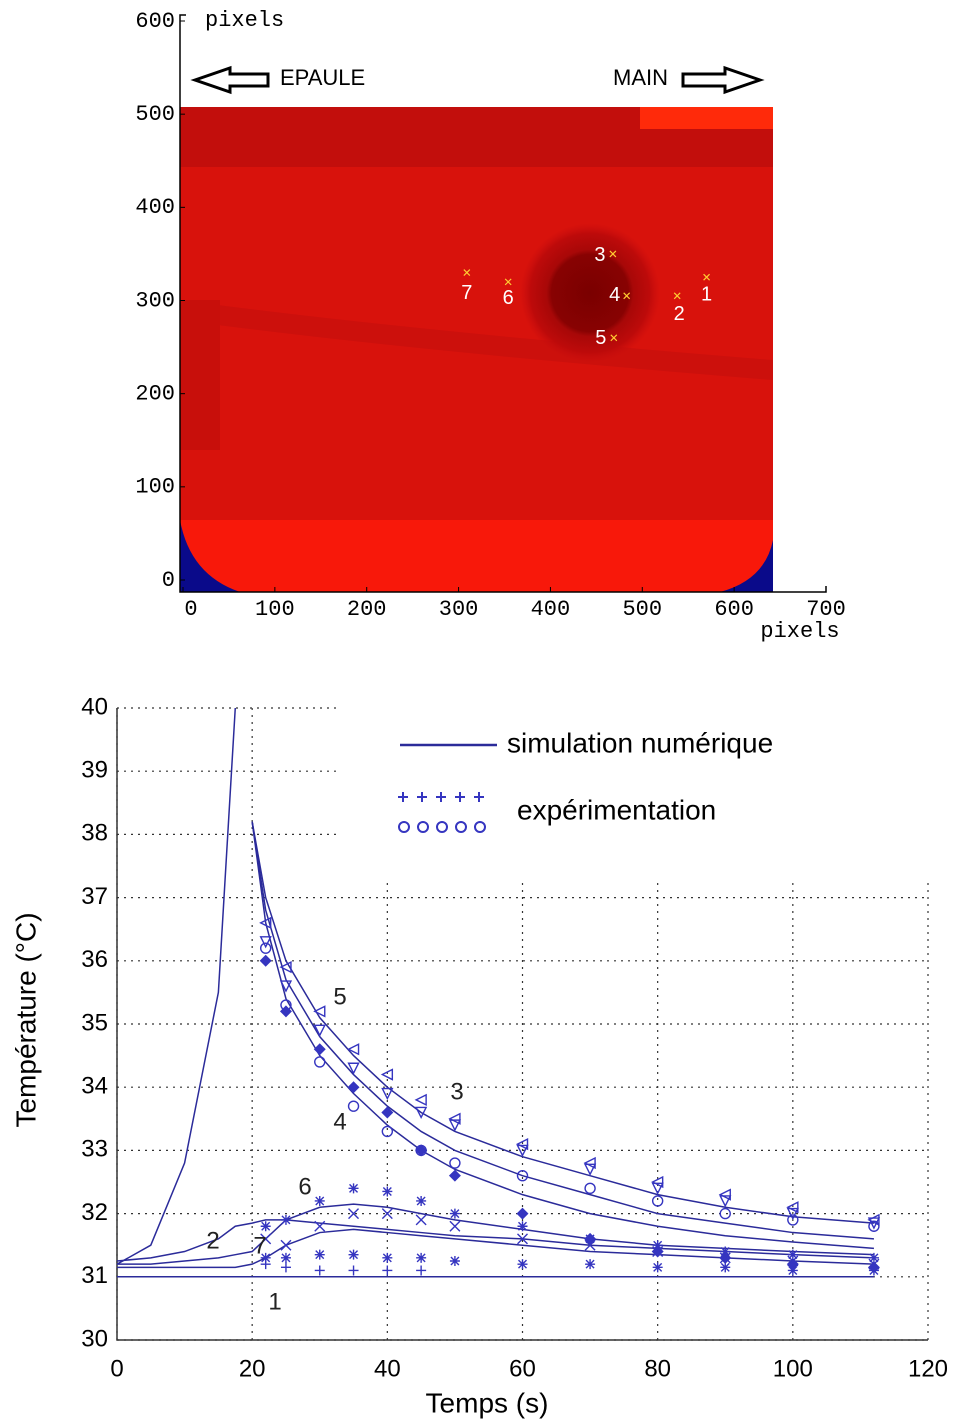 This screenshot has width=958, height=1427. Describe the element at coordinates (477, 80) in the screenshot. I see `direction-arrows` at that location.